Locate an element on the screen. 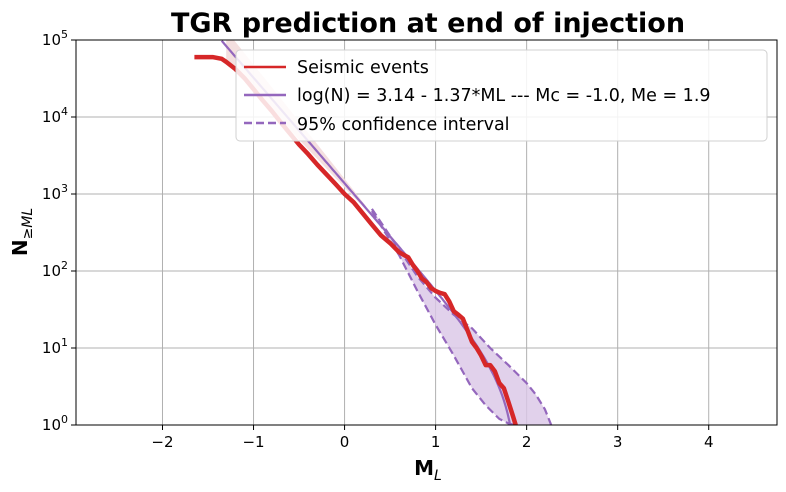 Image resolution: width=786 pixels, height=492 pixels. x-axis-label: ML is located at coordinates (428, 470).